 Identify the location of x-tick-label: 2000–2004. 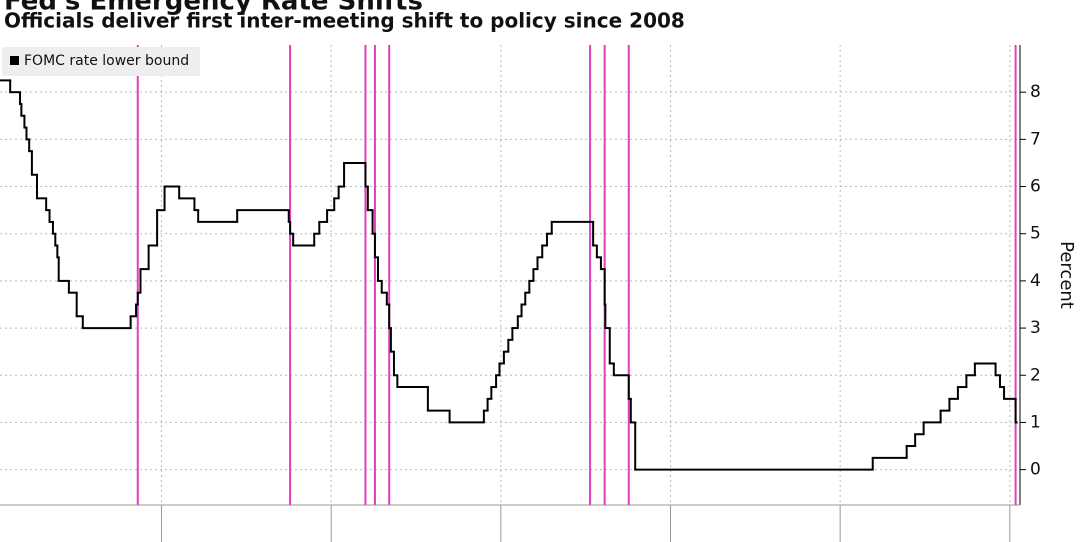
(416, 540).